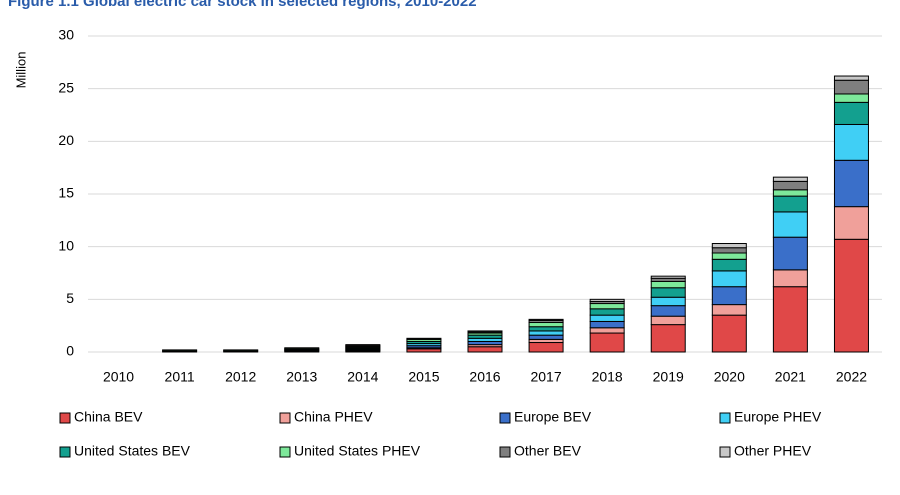 Image resolution: width=900 pixels, height=495 pixels. I want to click on legend-label: Other PHEV, so click(773, 451).